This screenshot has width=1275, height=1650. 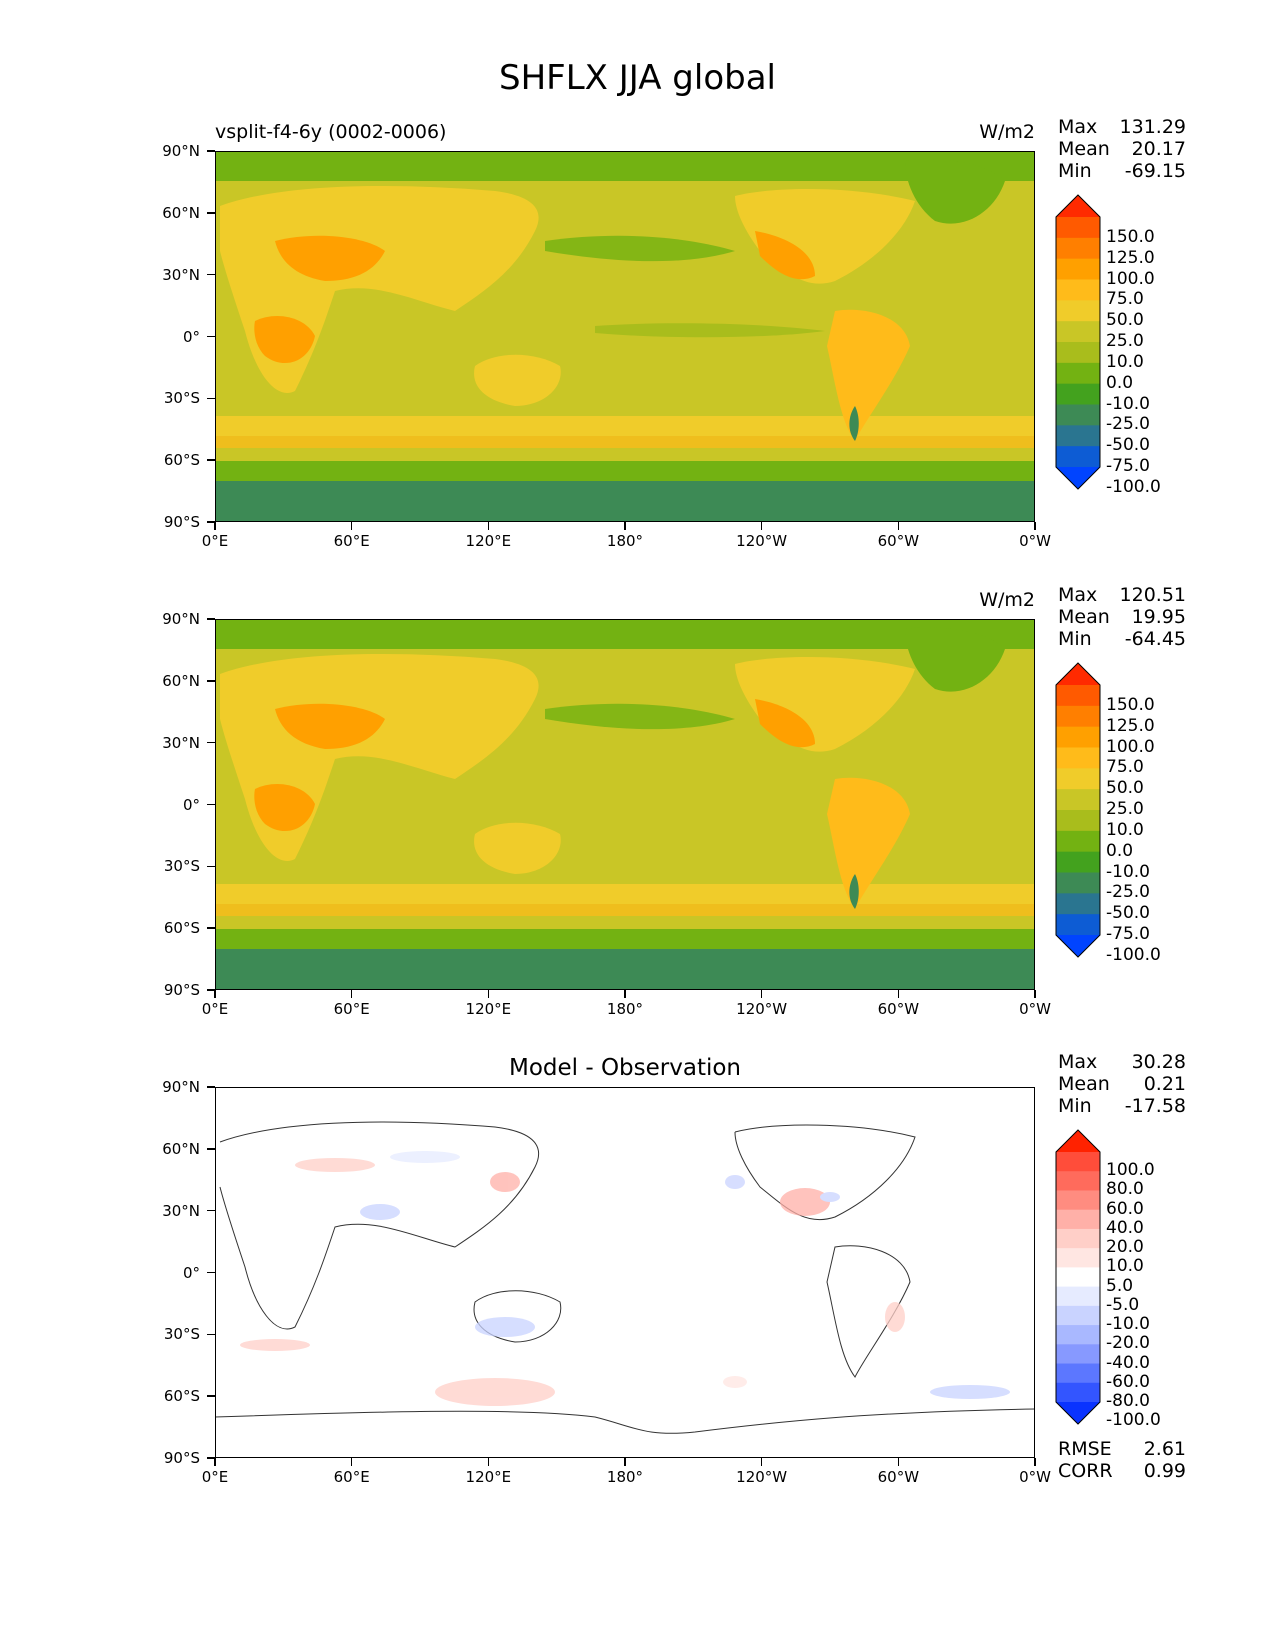 I want to click on x-tick-label: 120°W, so click(x=762, y=1009).